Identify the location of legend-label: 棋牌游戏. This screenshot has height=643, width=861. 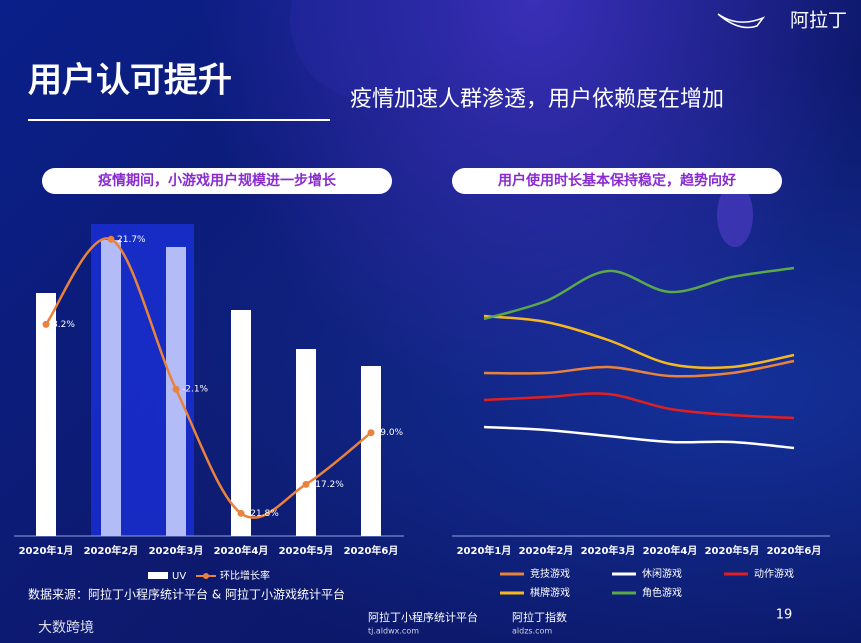
(550, 592).